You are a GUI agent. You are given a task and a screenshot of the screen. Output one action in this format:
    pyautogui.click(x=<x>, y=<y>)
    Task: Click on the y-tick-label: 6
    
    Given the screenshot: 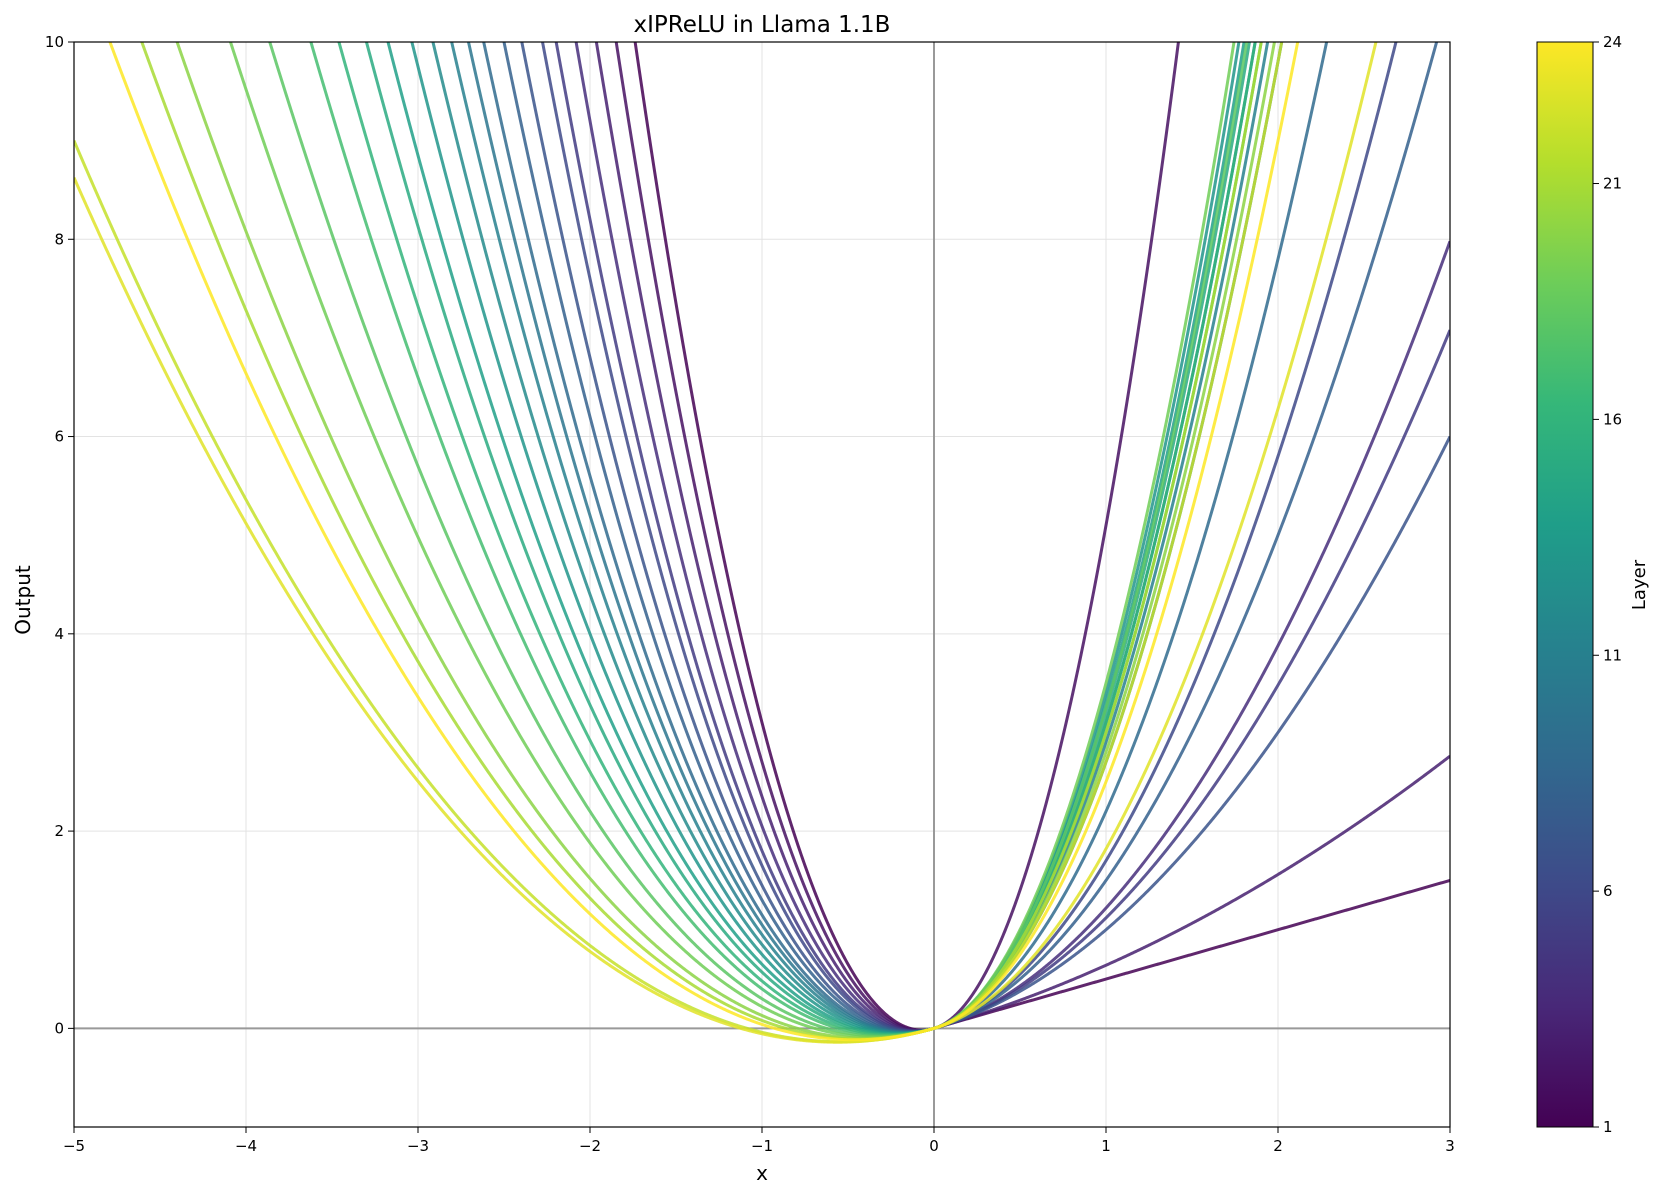 What is the action you would take?
    pyautogui.click(x=59, y=437)
    